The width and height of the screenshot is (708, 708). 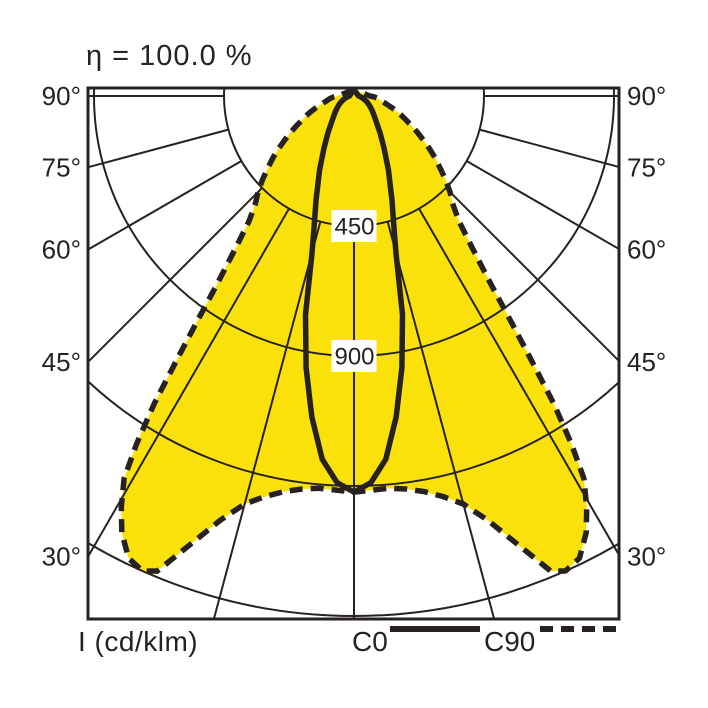 I want to click on angle-label-left-75: 75°, so click(x=61, y=167).